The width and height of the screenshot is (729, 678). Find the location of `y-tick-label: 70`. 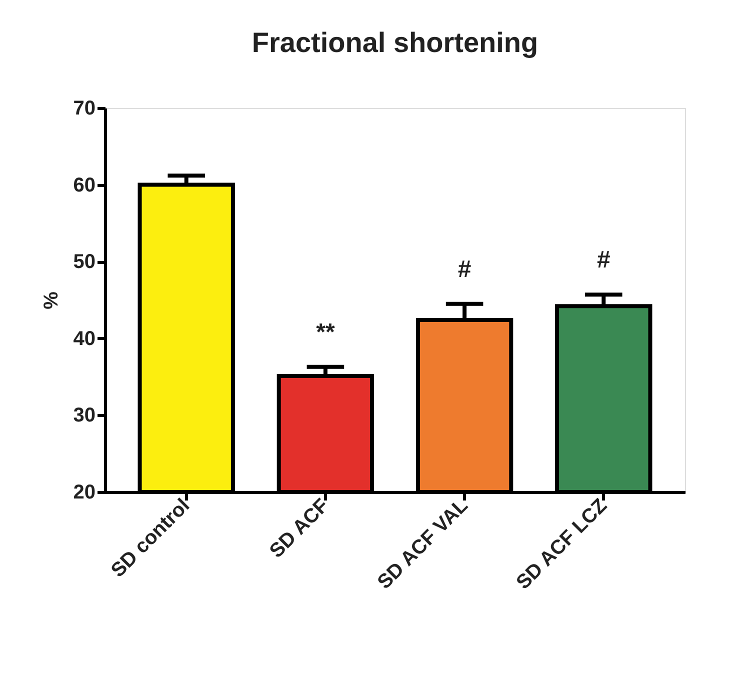

y-tick-label: 70 is located at coordinates (84, 109).